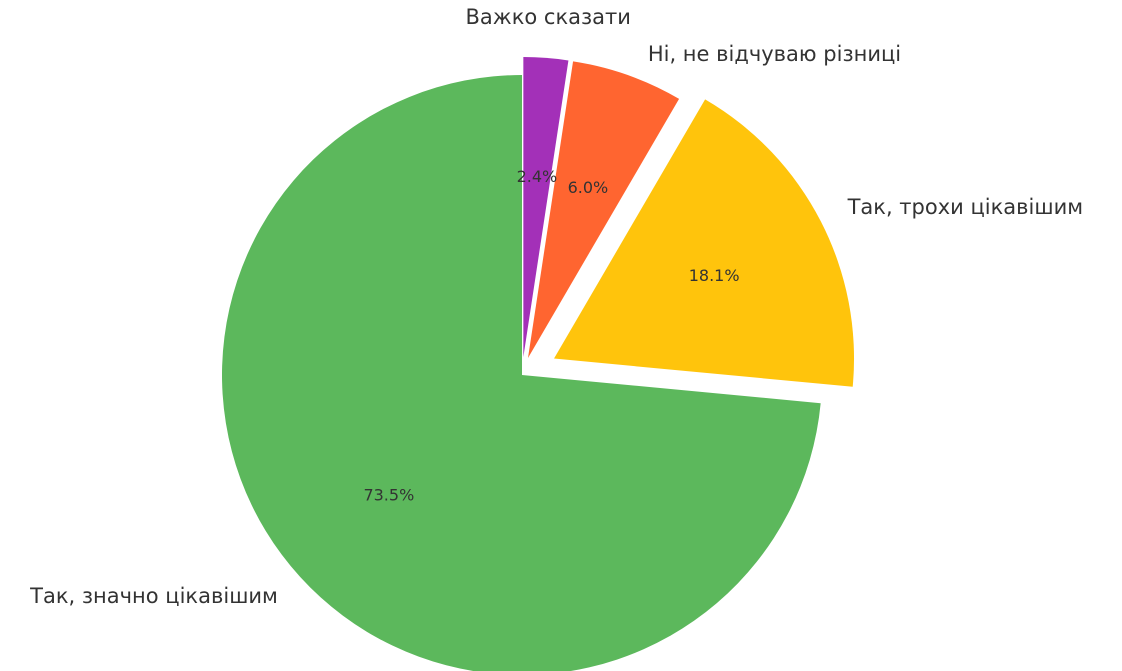 Image resolution: width=1122 pixels, height=671 pixels. I want to click on pie-category-label-2: Так, трохи цікавішим, so click(965, 207).